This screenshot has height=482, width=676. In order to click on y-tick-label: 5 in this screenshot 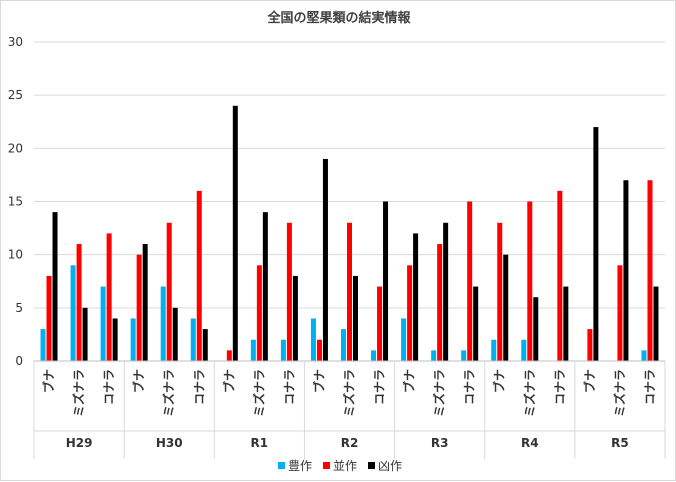, I will do `click(19, 308)`.